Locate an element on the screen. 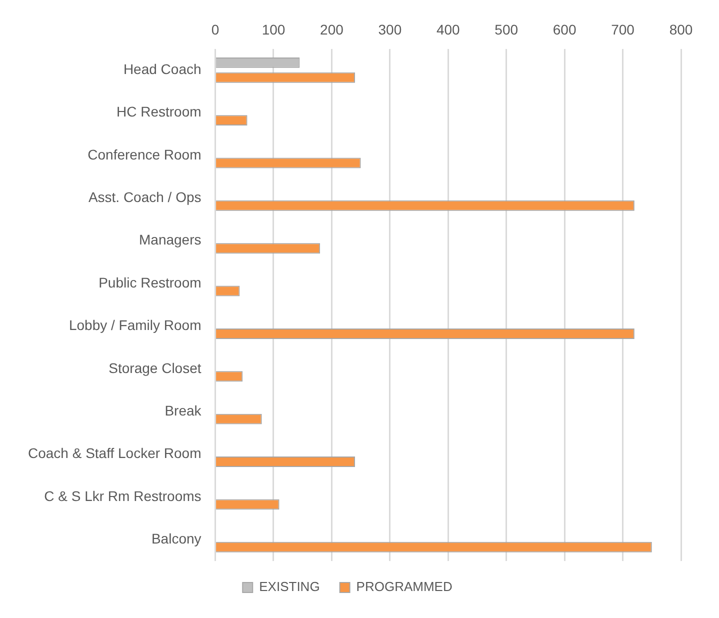 The width and height of the screenshot is (719, 618). x-tick-label: 0 is located at coordinates (215, 29).